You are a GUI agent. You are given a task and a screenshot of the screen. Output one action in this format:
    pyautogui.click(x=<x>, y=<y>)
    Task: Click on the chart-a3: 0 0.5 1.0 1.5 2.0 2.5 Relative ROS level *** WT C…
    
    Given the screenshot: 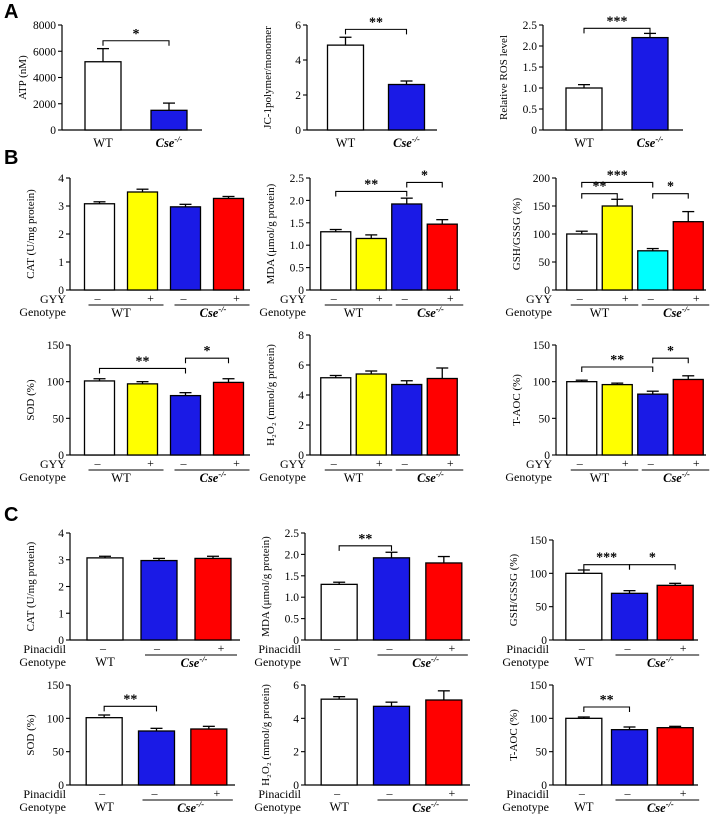 What is the action you would take?
    pyautogui.click(x=590, y=82)
    